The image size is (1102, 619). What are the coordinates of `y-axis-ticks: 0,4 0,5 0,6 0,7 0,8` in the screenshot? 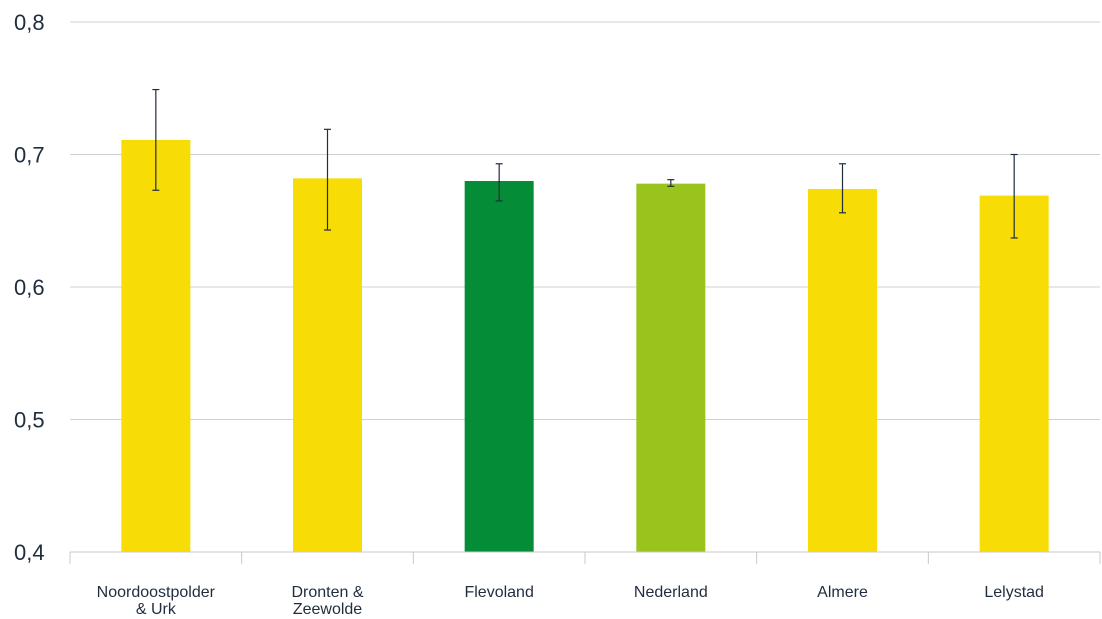 It's located at (29, 287).